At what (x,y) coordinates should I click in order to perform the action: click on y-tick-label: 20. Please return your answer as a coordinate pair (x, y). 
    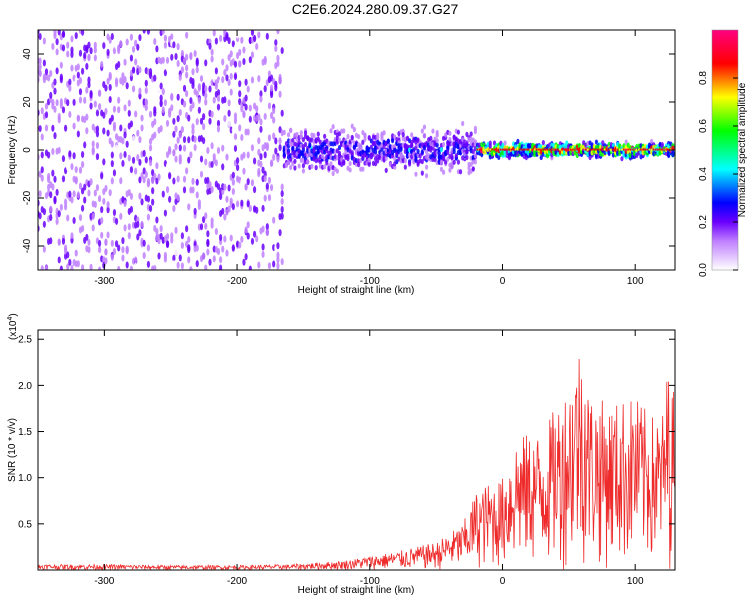
    Looking at the image, I should click on (27, 102).